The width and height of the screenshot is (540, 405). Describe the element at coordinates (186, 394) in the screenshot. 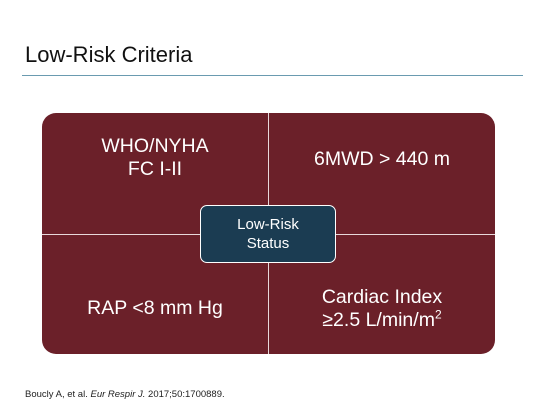

I see `citation-reference: 2017;50:1700889.` at that location.